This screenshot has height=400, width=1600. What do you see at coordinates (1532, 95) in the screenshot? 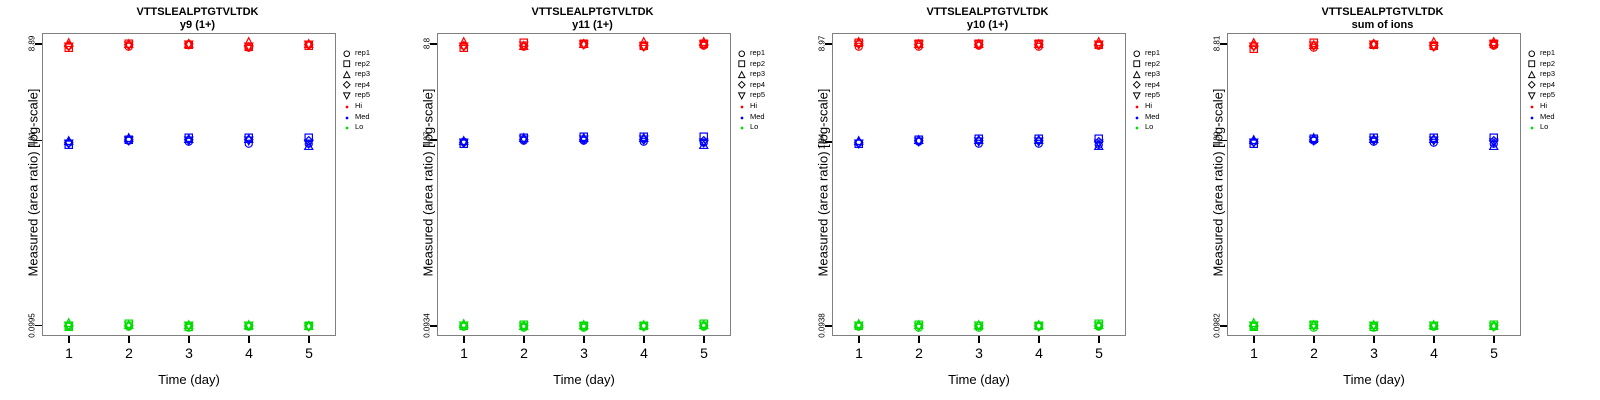
I see `triangle-down-icon` at bounding box center [1532, 95].